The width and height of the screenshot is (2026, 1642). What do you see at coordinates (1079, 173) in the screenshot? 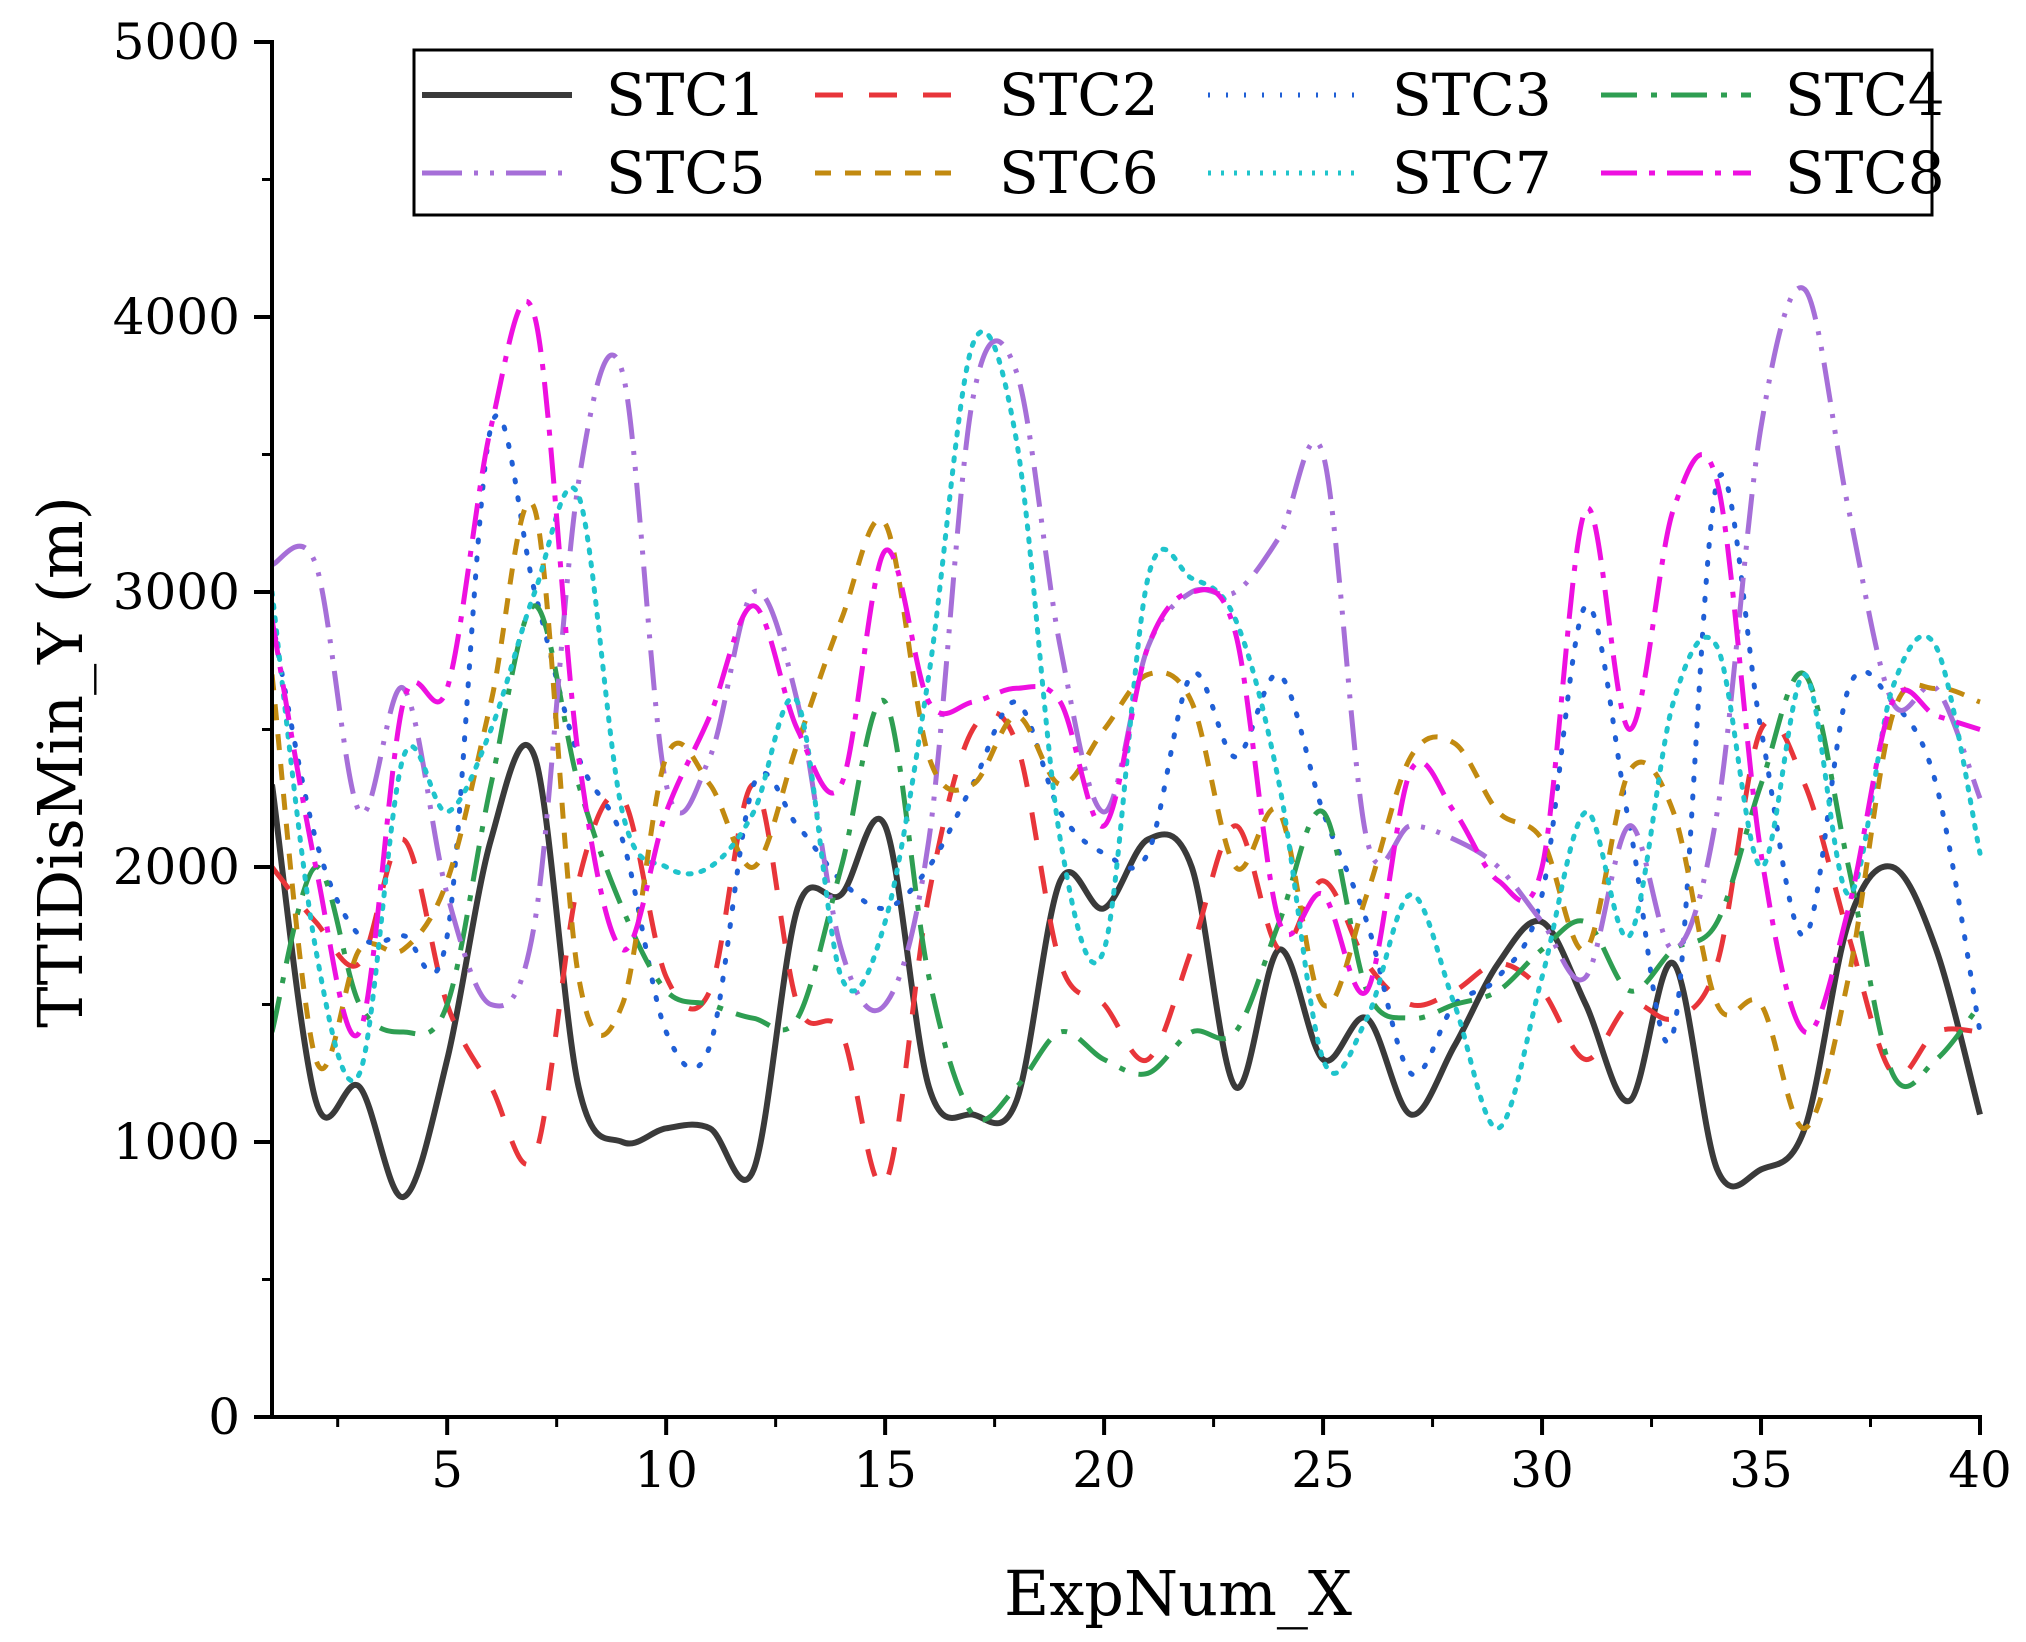
I see `legend-label-stc6: STC6` at bounding box center [1079, 173].